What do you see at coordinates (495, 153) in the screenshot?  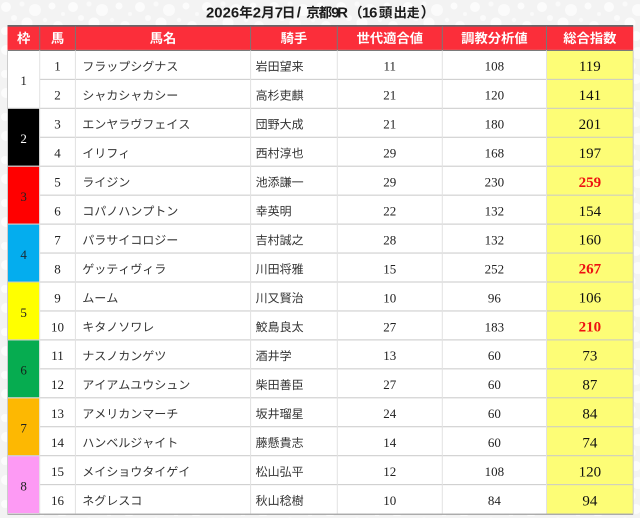 I see `svg-text: 168` at bounding box center [495, 153].